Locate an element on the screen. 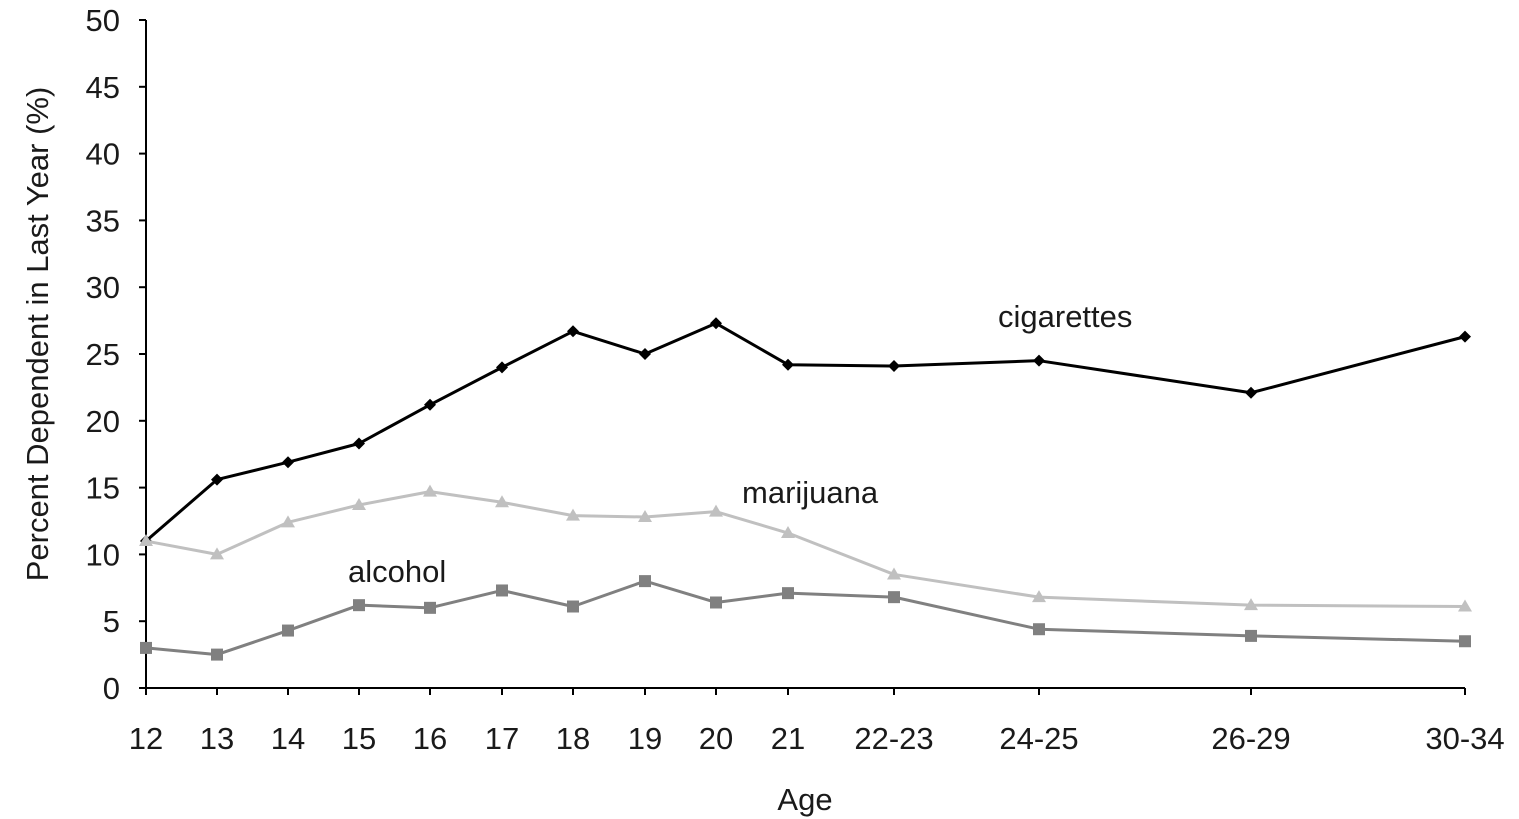 The height and width of the screenshot is (819, 1519). y-axis-ticks: 0 5 10 15 20 25 30 35 40 45 50 is located at coordinates (116, 354).